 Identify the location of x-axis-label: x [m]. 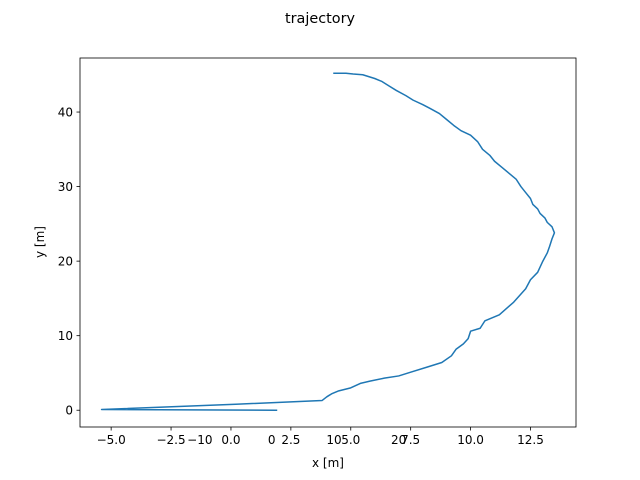
(328, 463).